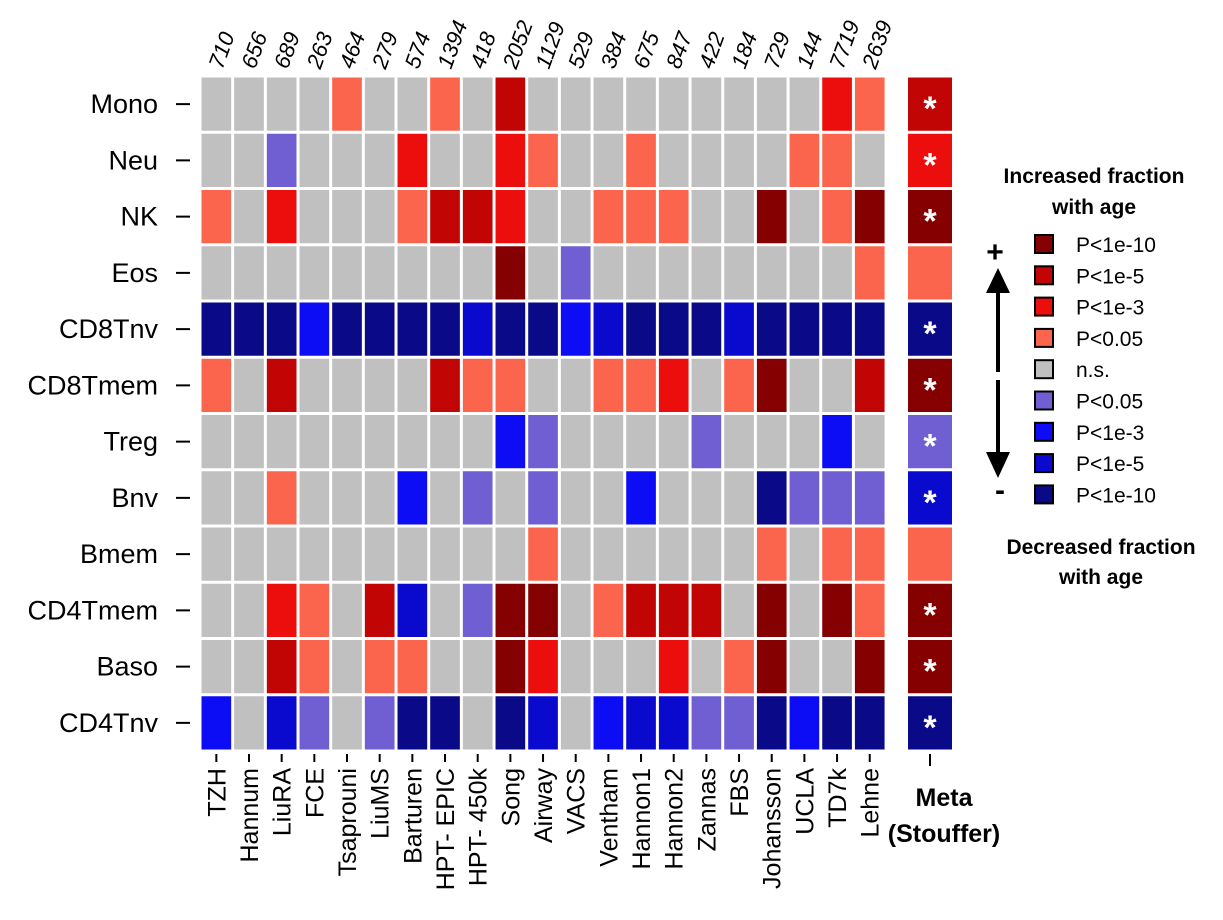 This screenshot has width=1223, height=920. Describe the element at coordinates (134, 498) in the screenshot. I see `row-label: Bnv` at that location.